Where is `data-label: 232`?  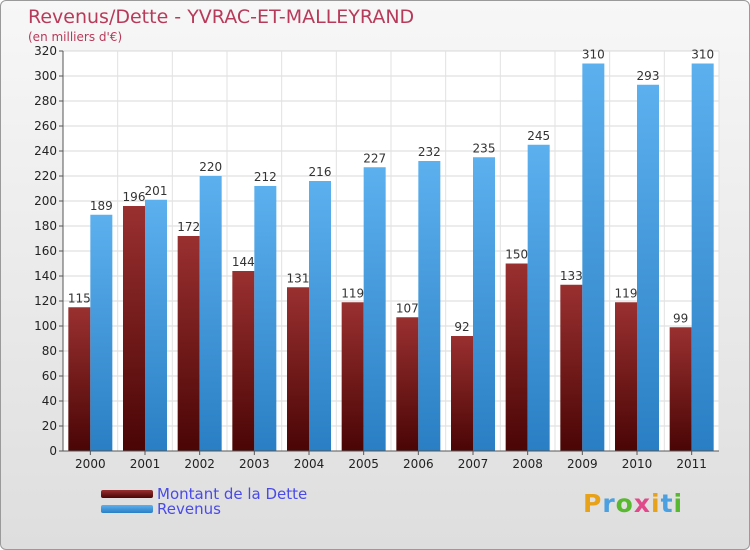 data-label: 232 is located at coordinates (429, 152).